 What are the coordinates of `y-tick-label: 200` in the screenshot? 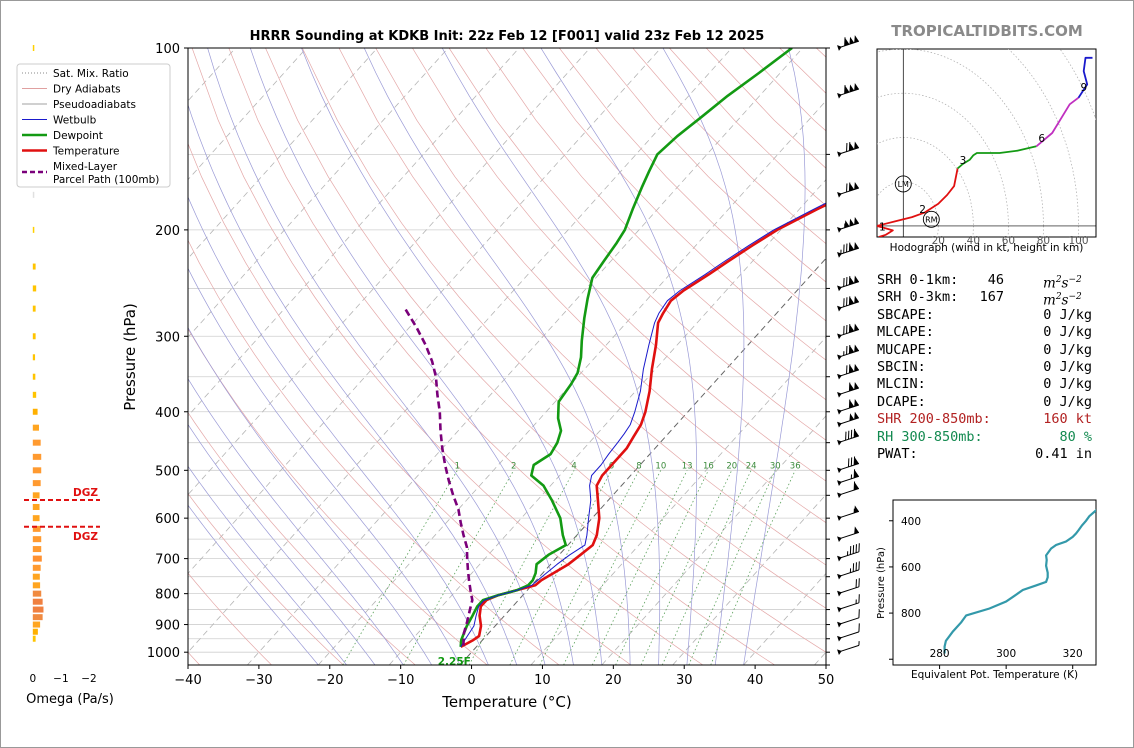 It's located at (167, 231).